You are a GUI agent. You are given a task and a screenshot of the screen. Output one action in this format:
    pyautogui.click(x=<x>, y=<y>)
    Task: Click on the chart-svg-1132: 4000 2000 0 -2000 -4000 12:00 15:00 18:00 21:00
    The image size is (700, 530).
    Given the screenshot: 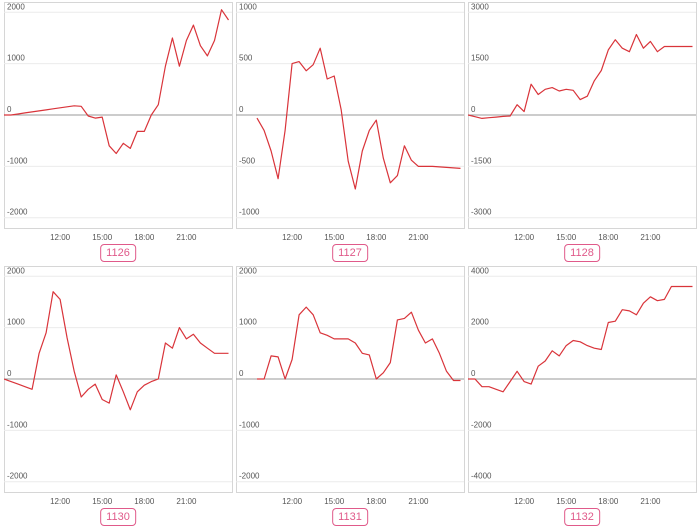 What is the action you would take?
    pyautogui.click(x=582, y=386)
    